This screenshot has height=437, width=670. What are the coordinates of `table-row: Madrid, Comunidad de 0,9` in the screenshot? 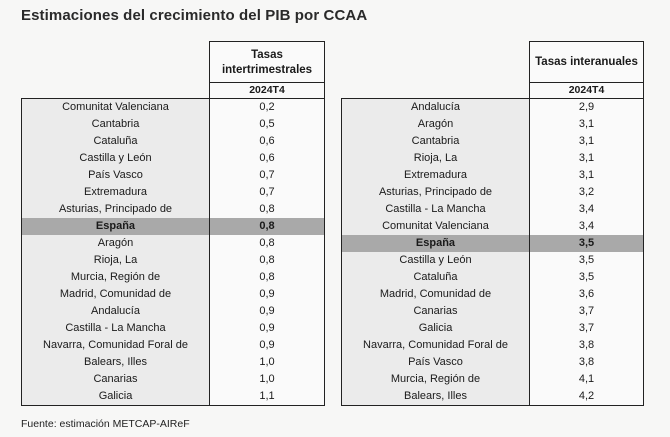 It's located at (173, 294).